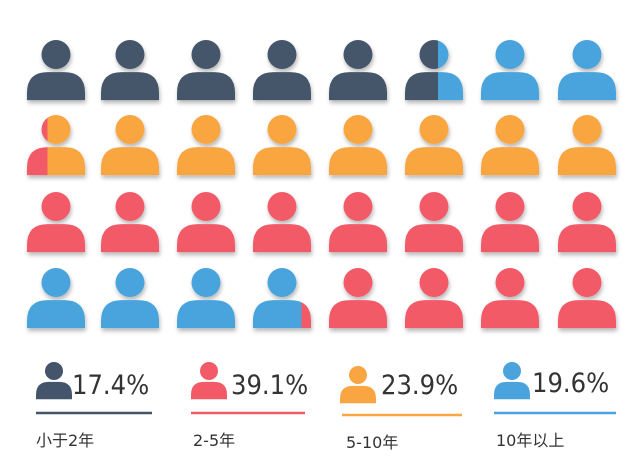 The image size is (640, 476). Describe the element at coordinates (269, 385) in the screenshot. I see `legend-value: 39.1%` at that location.